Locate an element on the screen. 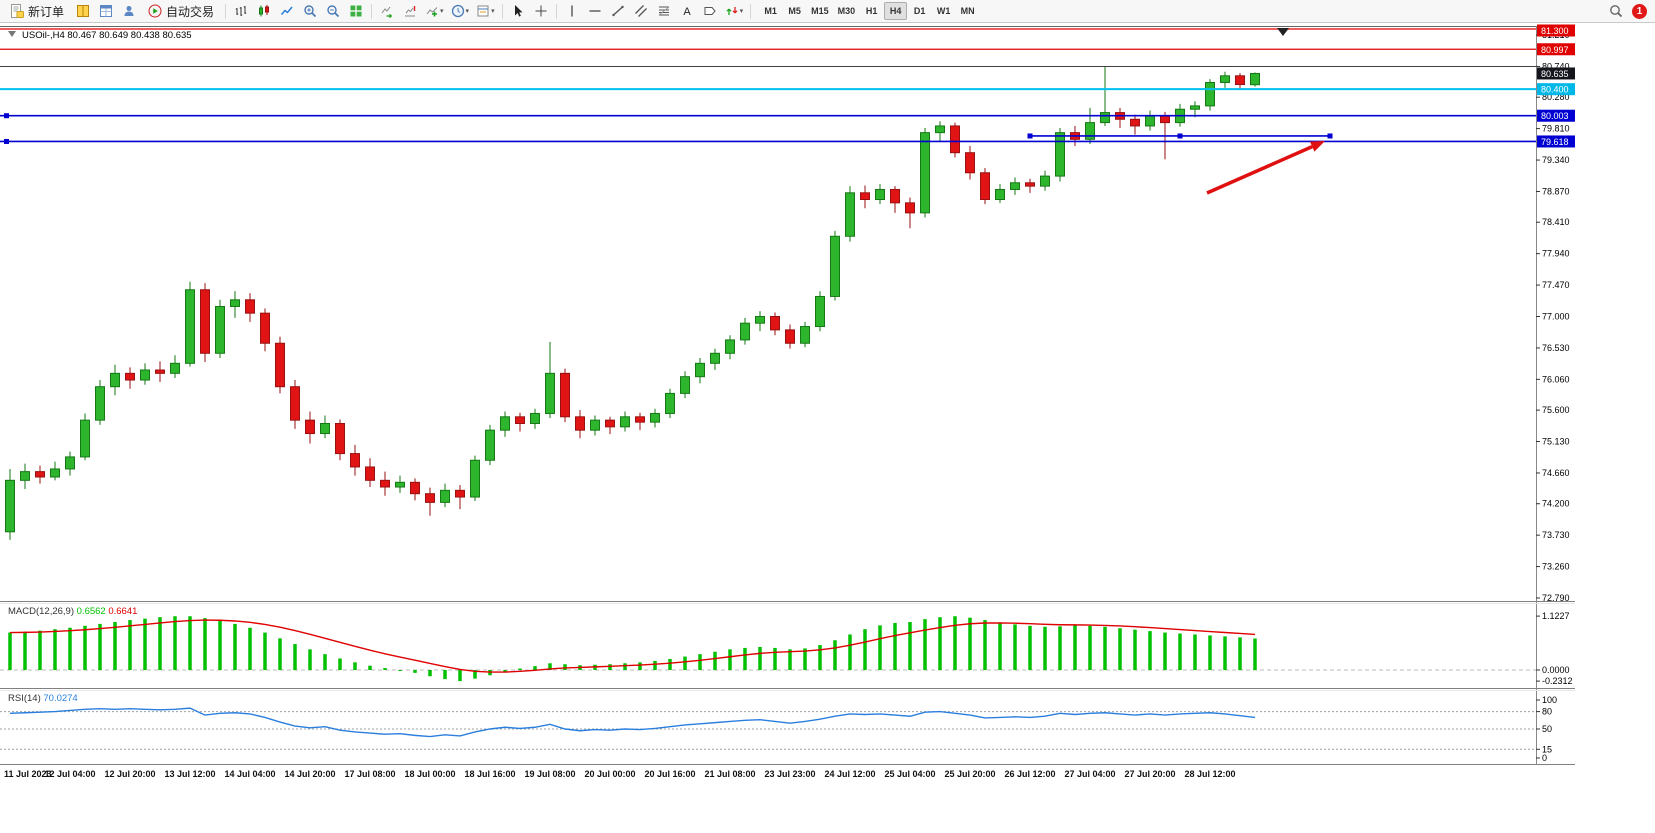  notification-count: 1 is located at coordinates (1639, 11).